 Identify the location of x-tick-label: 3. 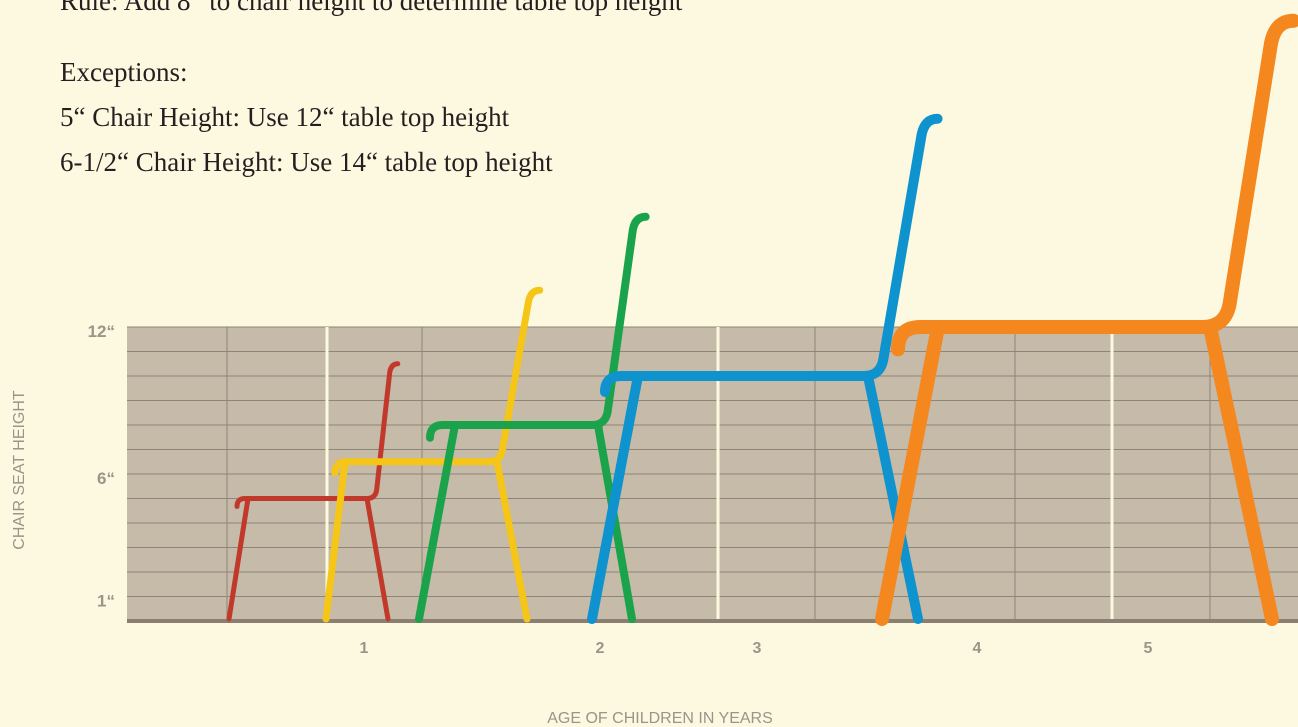
(757, 648).